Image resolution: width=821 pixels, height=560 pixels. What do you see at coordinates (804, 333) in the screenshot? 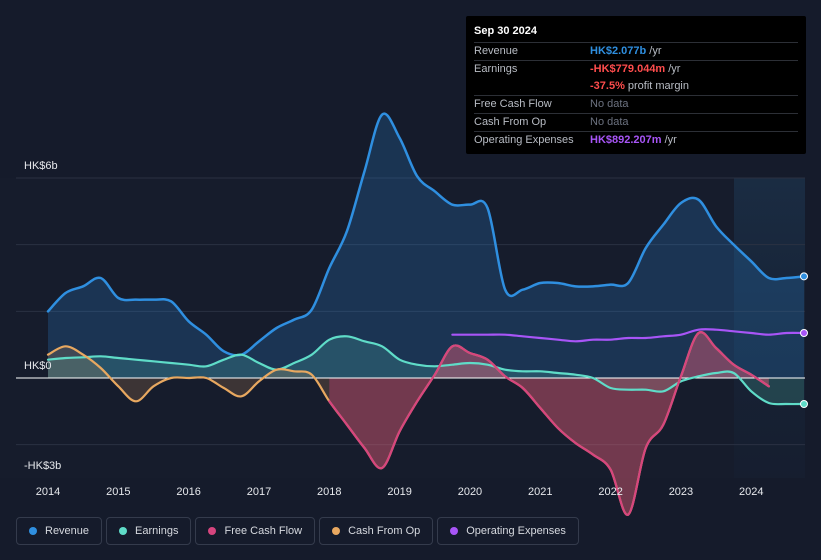
I see `endpoint-operating-expenses` at bounding box center [804, 333].